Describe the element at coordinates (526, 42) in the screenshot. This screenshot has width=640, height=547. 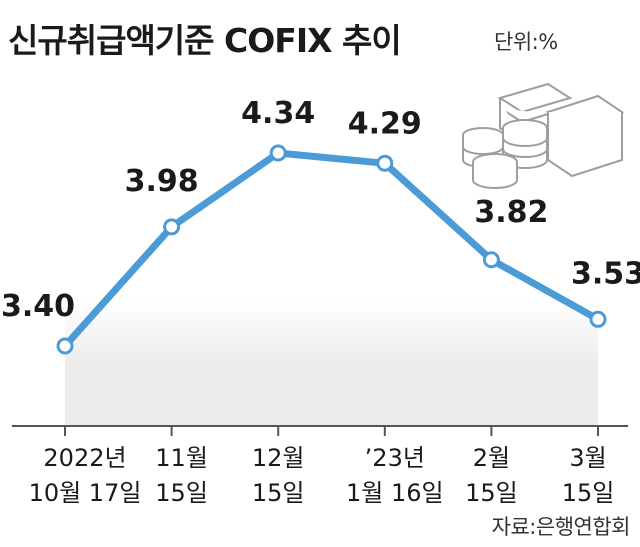
I see `unit-label: 단위:%` at that location.